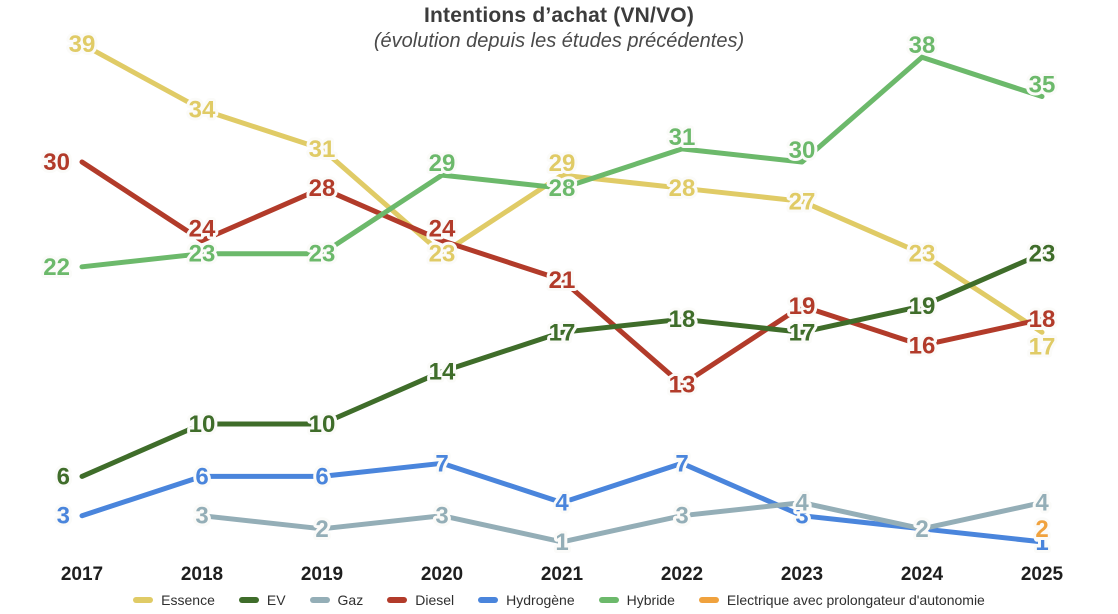 This screenshot has height=614, width=1118. I want to click on legend-item-Hybride: Hybride, so click(636, 600).